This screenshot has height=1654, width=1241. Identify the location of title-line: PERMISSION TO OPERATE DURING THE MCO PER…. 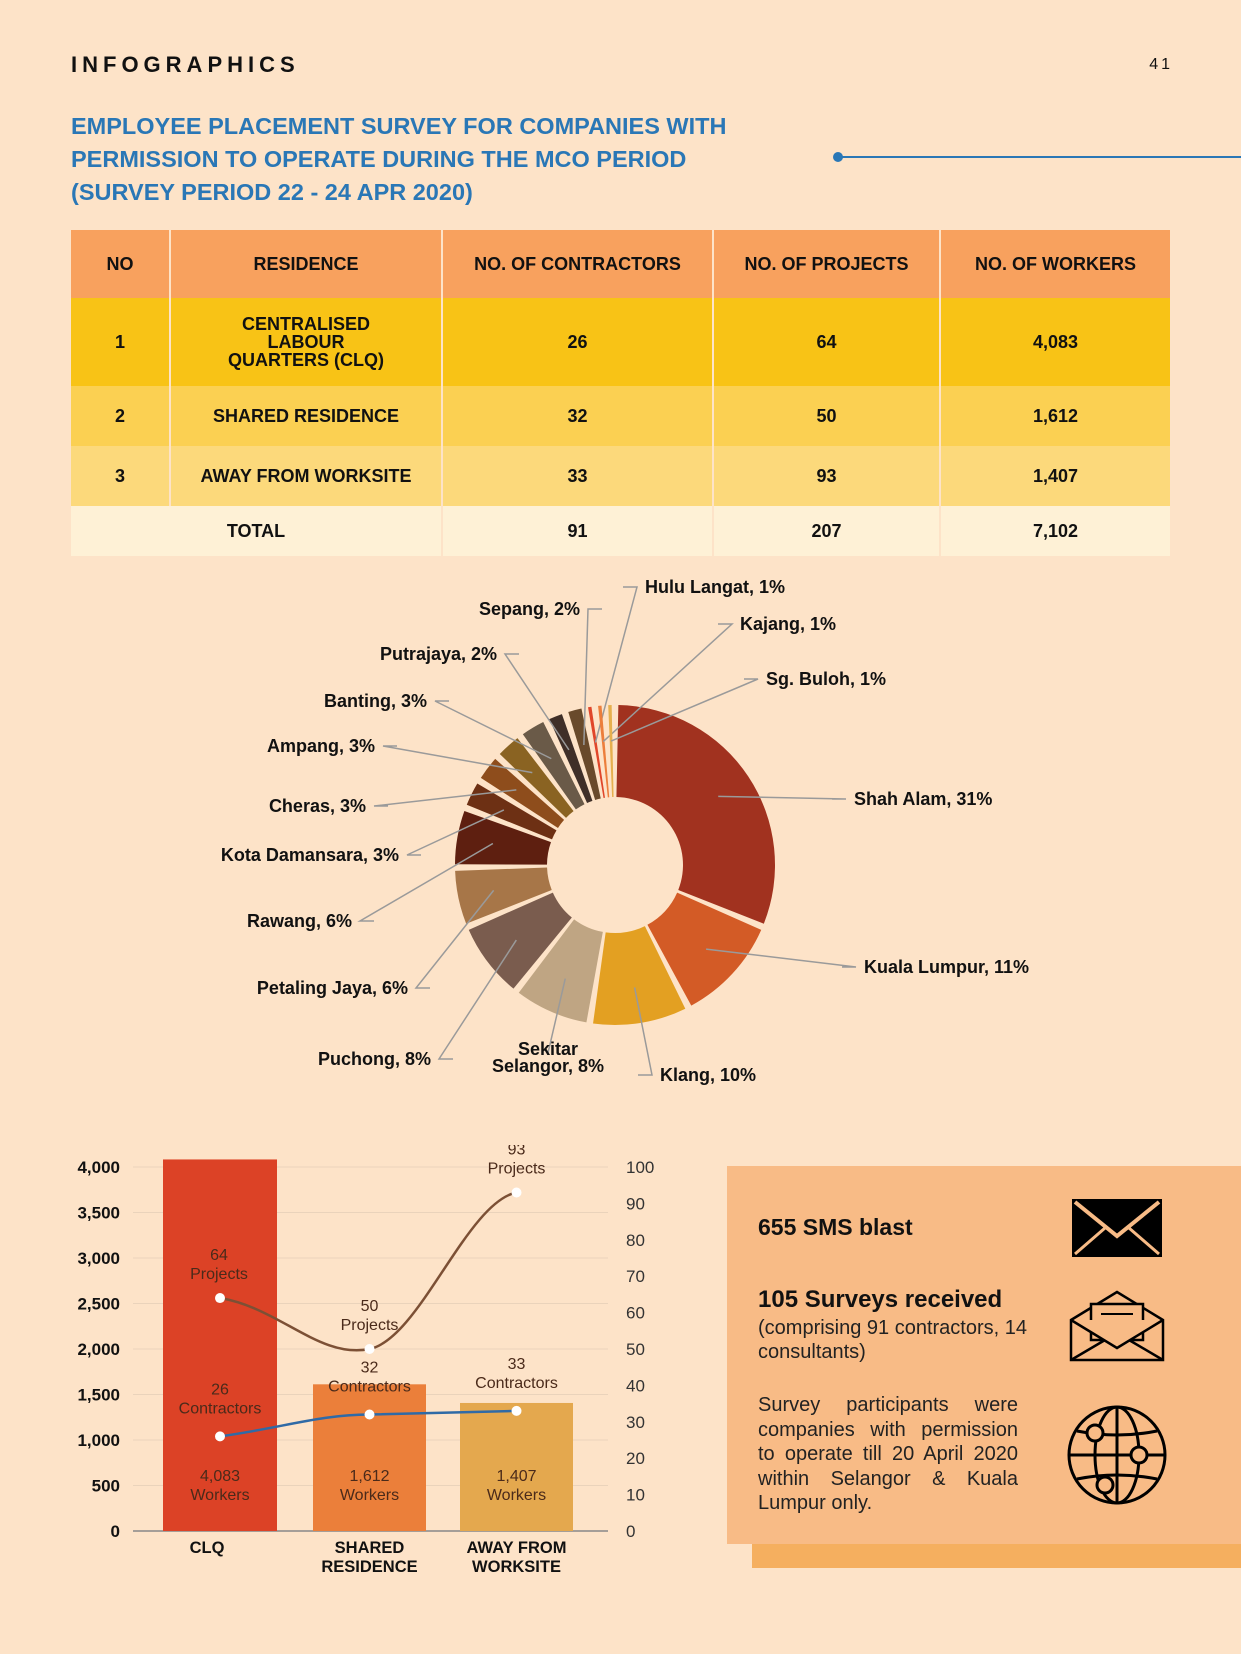
(379, 159).